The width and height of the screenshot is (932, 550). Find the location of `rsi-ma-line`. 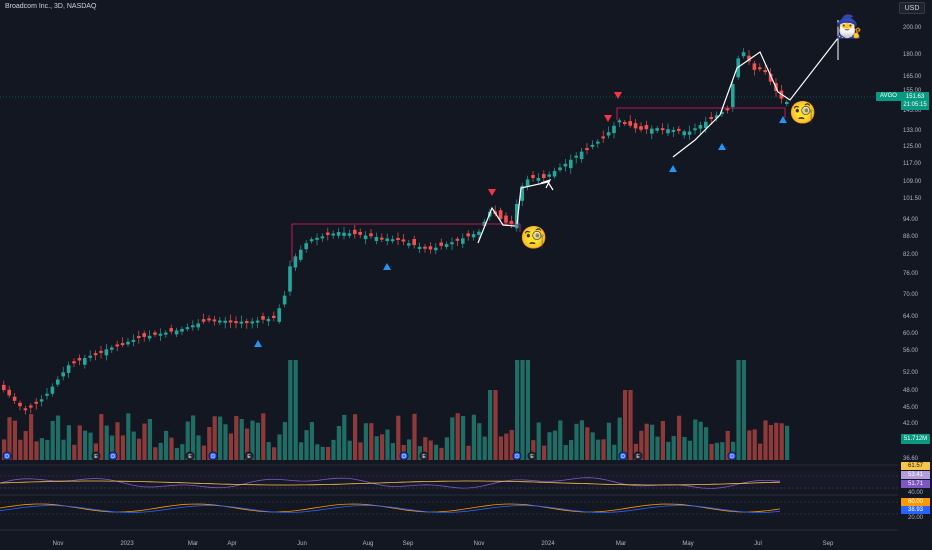

rsi-ma-line is located at coordinates (390, 483).